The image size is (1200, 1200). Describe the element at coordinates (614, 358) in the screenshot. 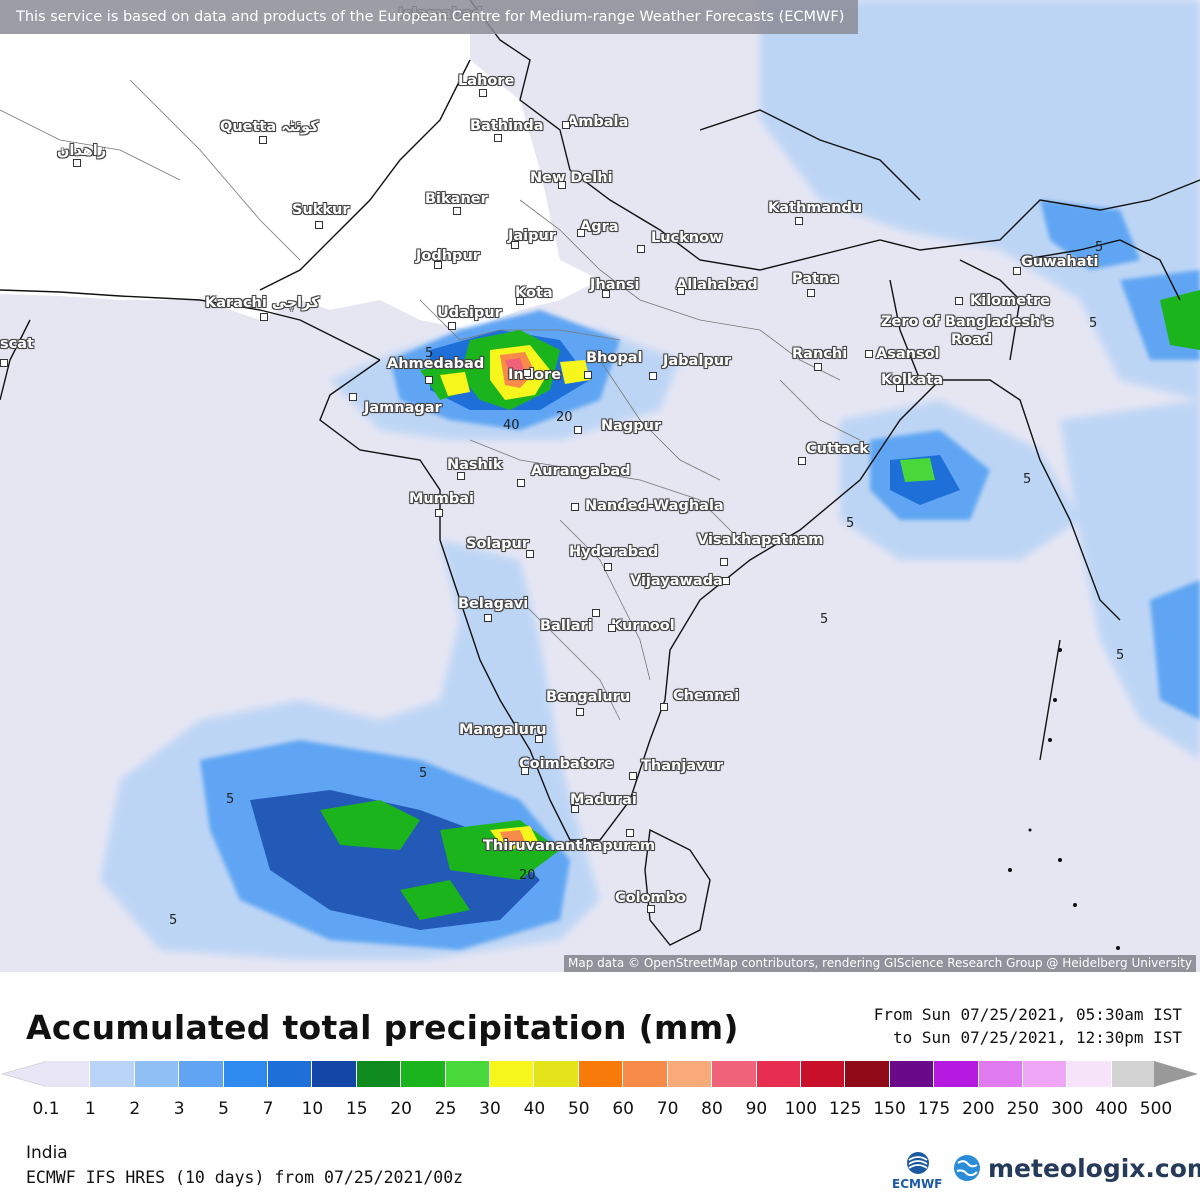

I see `city-label: Bhopal` at that location.